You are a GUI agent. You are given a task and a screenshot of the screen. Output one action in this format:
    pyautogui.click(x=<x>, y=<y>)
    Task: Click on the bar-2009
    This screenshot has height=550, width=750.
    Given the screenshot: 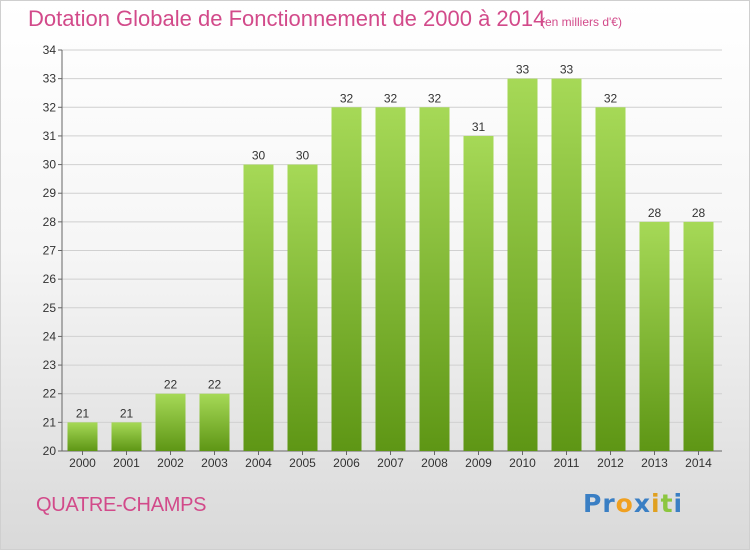 What is the action you would take?
    pyautogui.click(x=478, y=293)
    